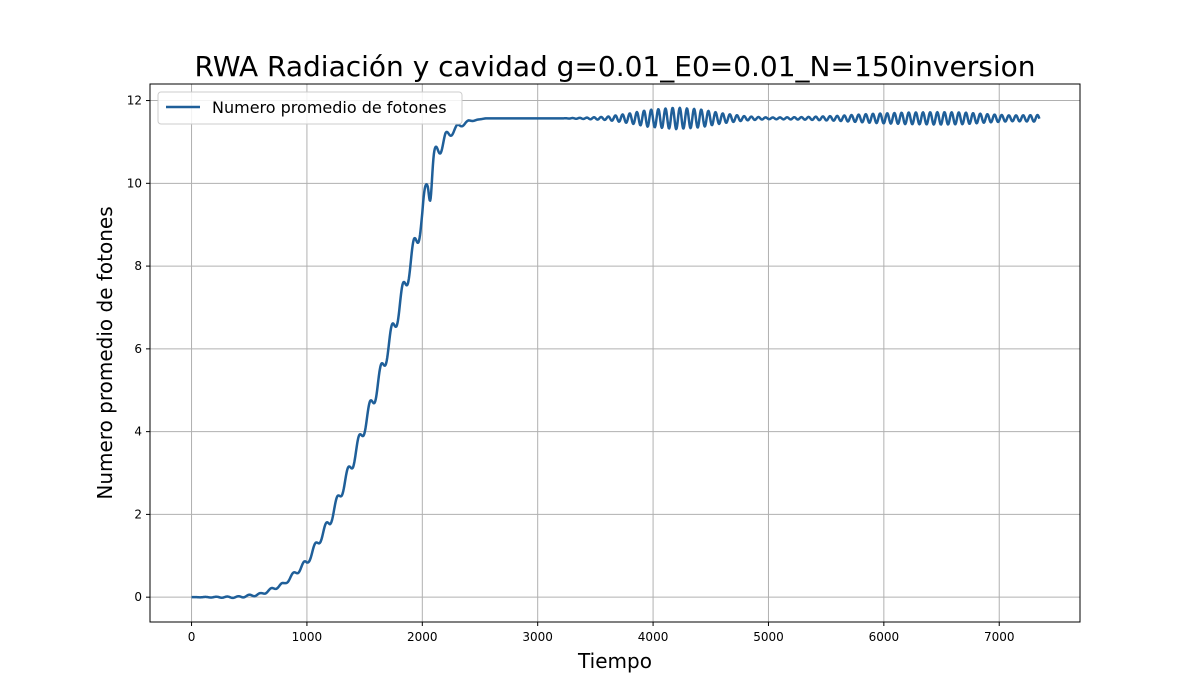  Describe the element at coordinates (537, 637) in the screenshot. I see `x-tick-label: 3000` at that location.